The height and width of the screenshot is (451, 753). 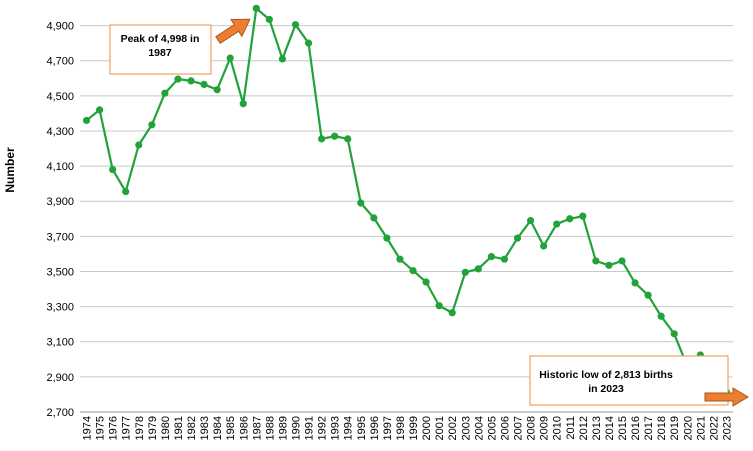 I want to click on x-tick-label: 2019, so click(x=675, y=428).